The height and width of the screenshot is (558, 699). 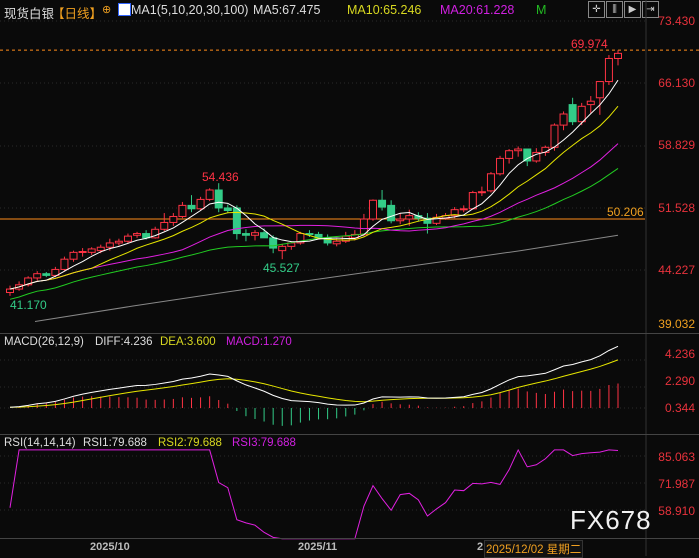 I want to click on macd-value: MACD:1.270, so click(x=259, y=342).